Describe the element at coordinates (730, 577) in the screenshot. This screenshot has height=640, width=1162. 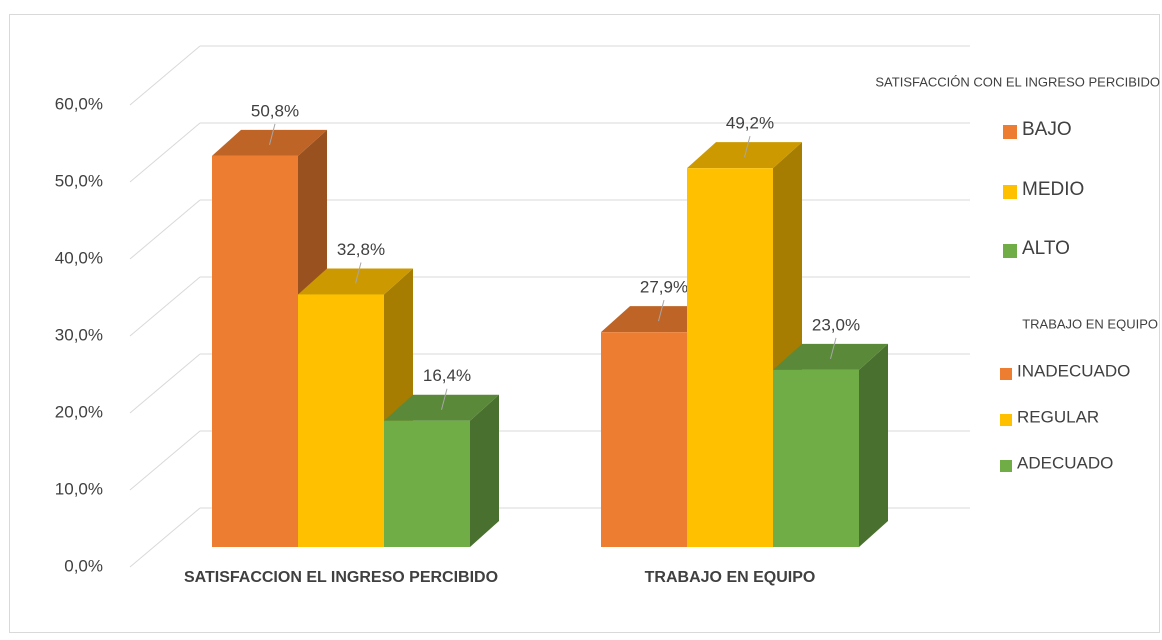
I see `x-tick-label: TRABAJO EN EQUIPO` at that location.